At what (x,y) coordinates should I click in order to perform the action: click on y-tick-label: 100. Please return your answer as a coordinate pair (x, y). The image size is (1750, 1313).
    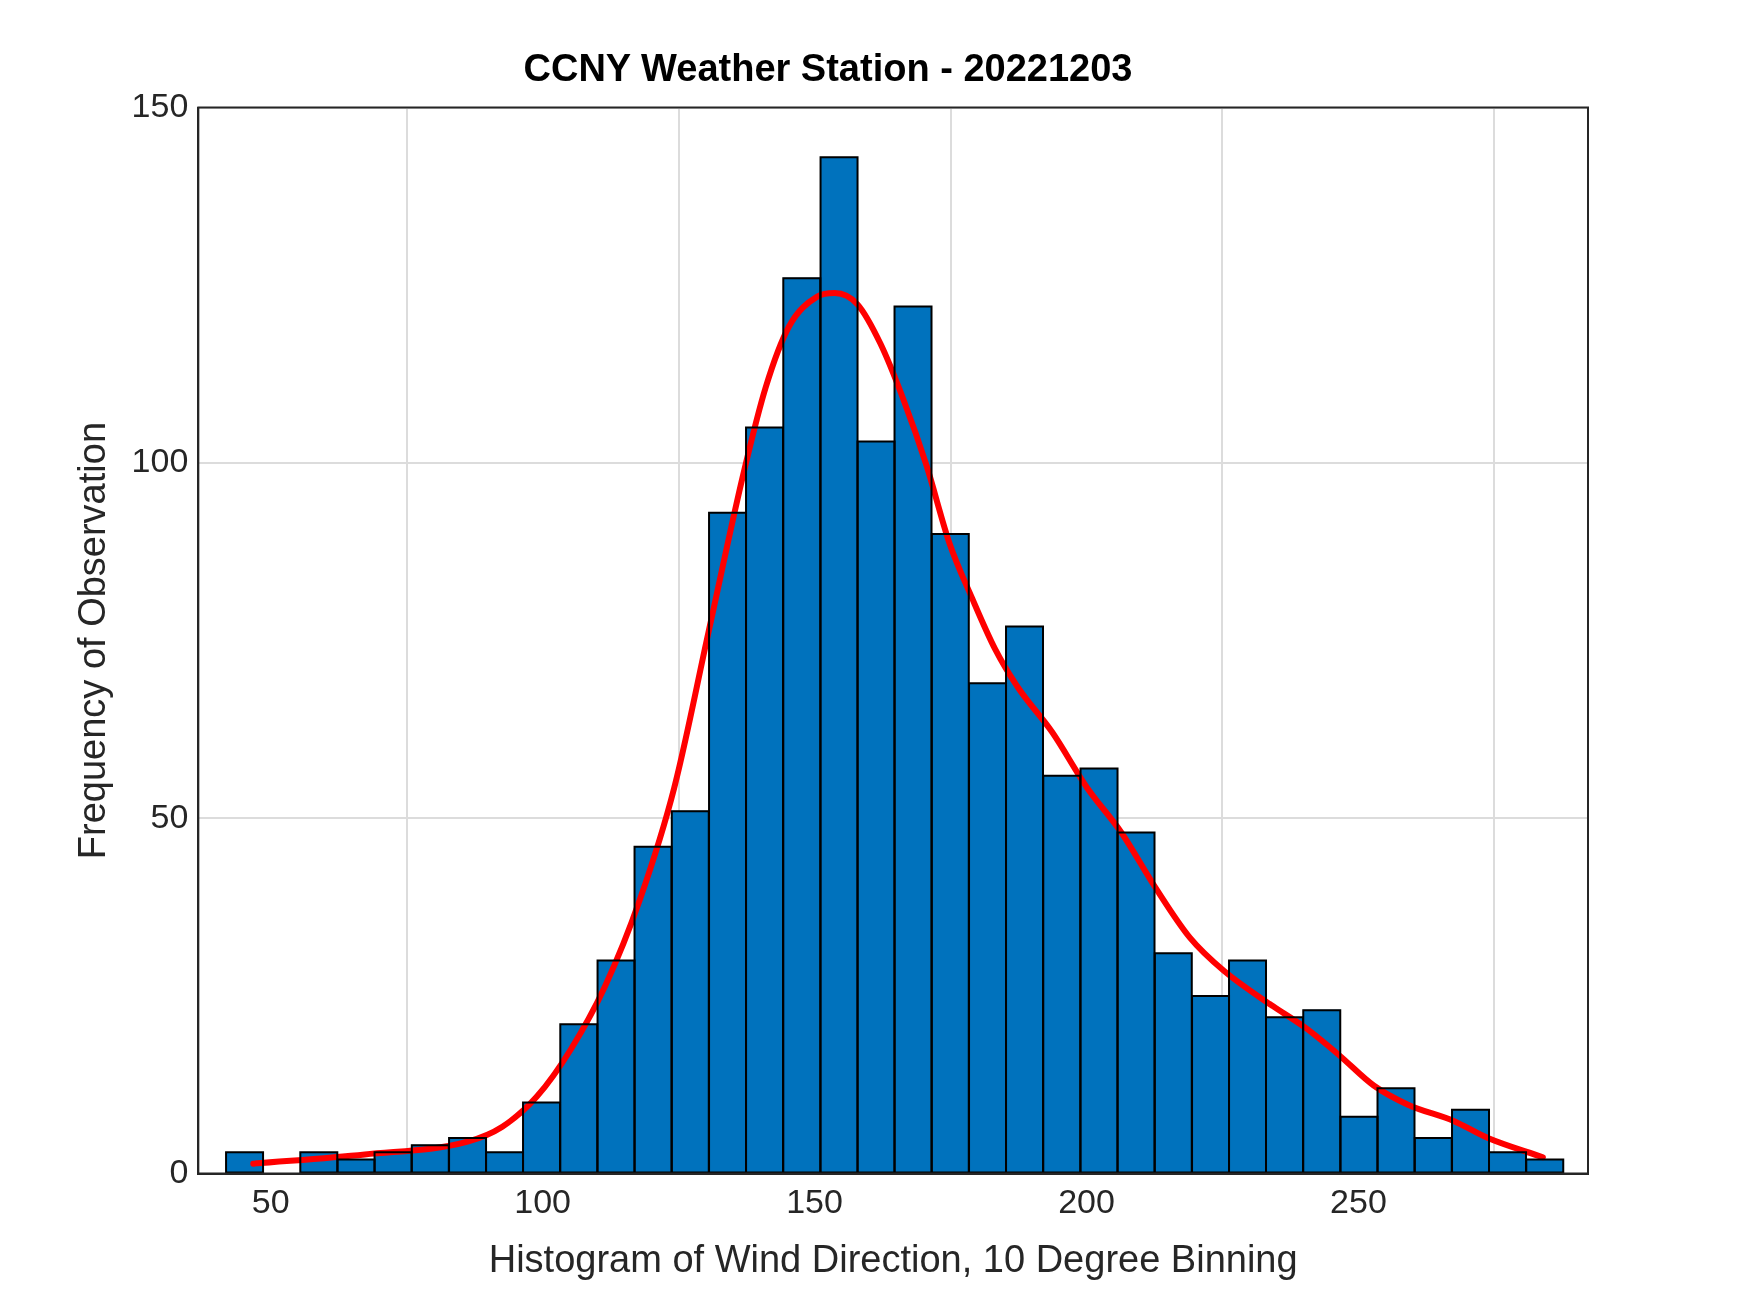
    Looking at the image, I should click on (160, 460).